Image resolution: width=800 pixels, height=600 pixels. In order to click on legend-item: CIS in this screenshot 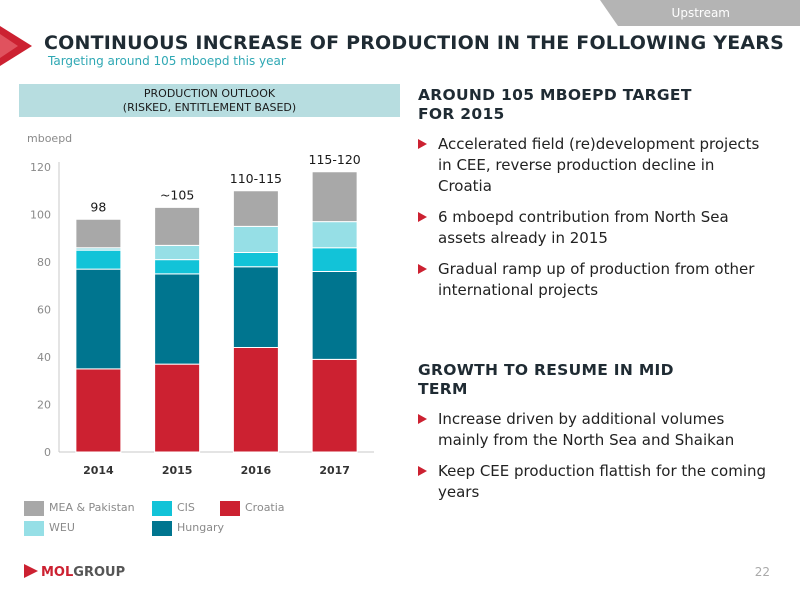, I will do `click(173, 508)`.